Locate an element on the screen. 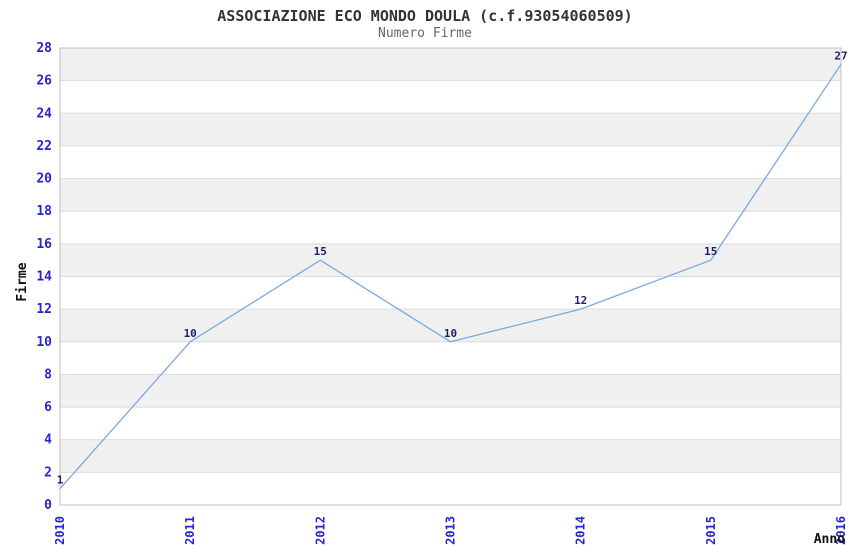 The image size is (850, 550). data-point-label: 12 is located at coordinates (580, 300).